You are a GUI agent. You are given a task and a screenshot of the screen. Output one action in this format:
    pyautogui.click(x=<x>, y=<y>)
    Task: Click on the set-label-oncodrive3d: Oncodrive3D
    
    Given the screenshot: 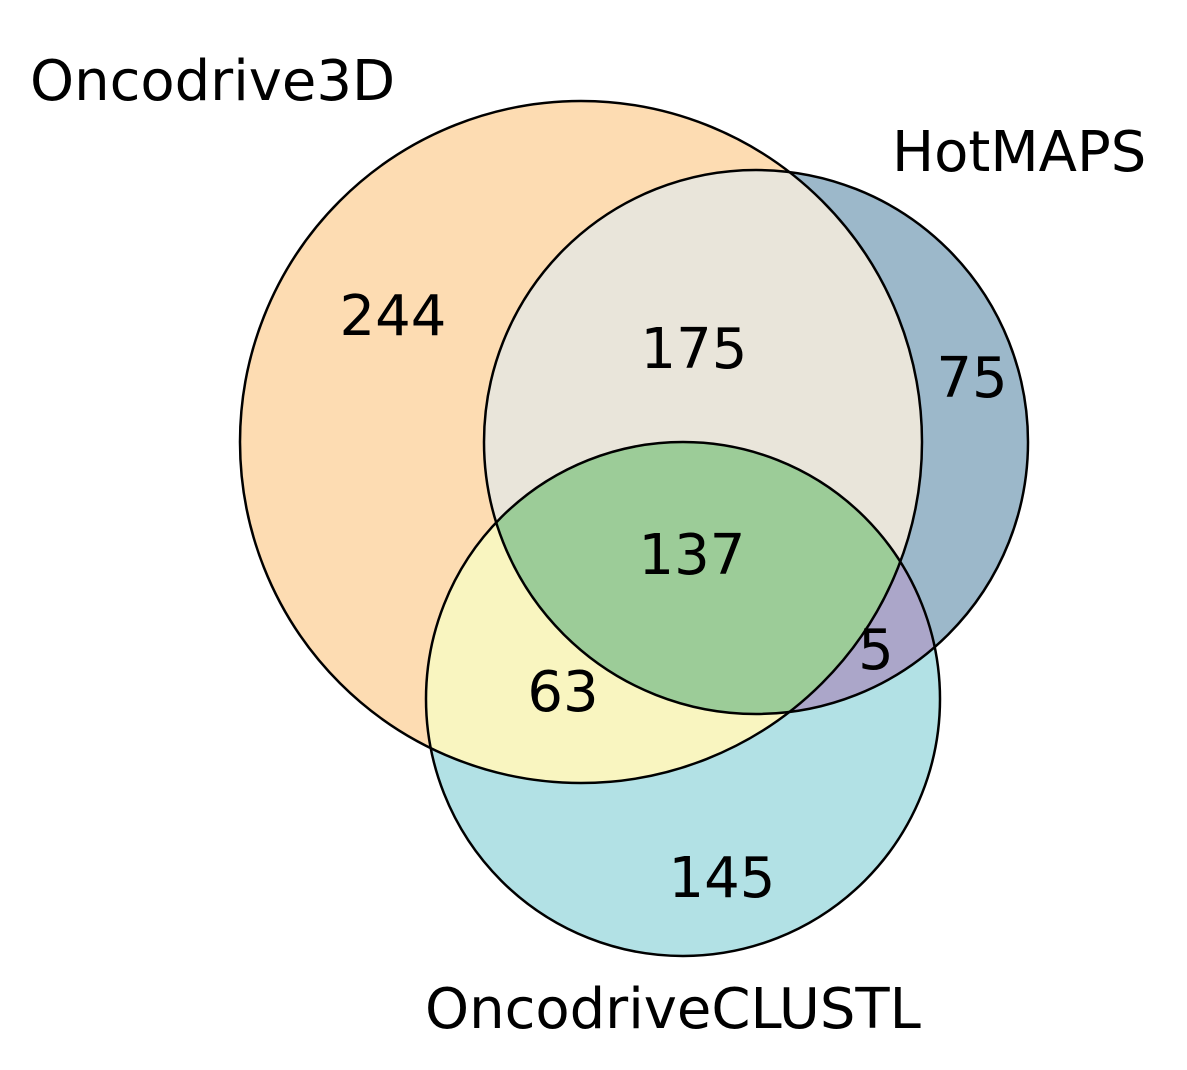 What is the action you would take?
    pyautogui.click(x=212, y=81)
    